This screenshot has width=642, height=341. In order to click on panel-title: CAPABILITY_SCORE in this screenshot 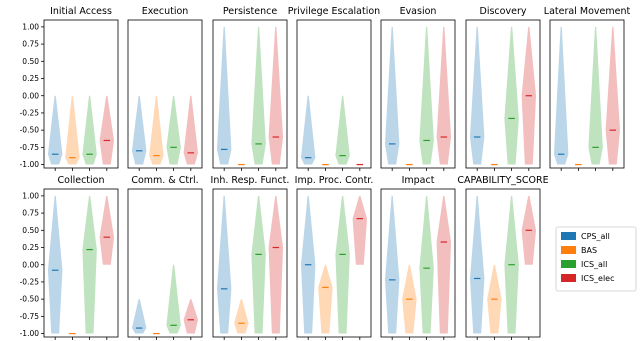, I will do `click(502, 180)`.